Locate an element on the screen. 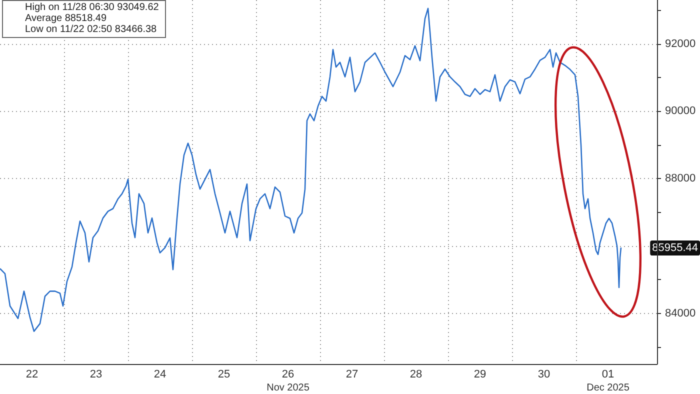  x-tick-label: 01 is located at coordinates (608, 374).